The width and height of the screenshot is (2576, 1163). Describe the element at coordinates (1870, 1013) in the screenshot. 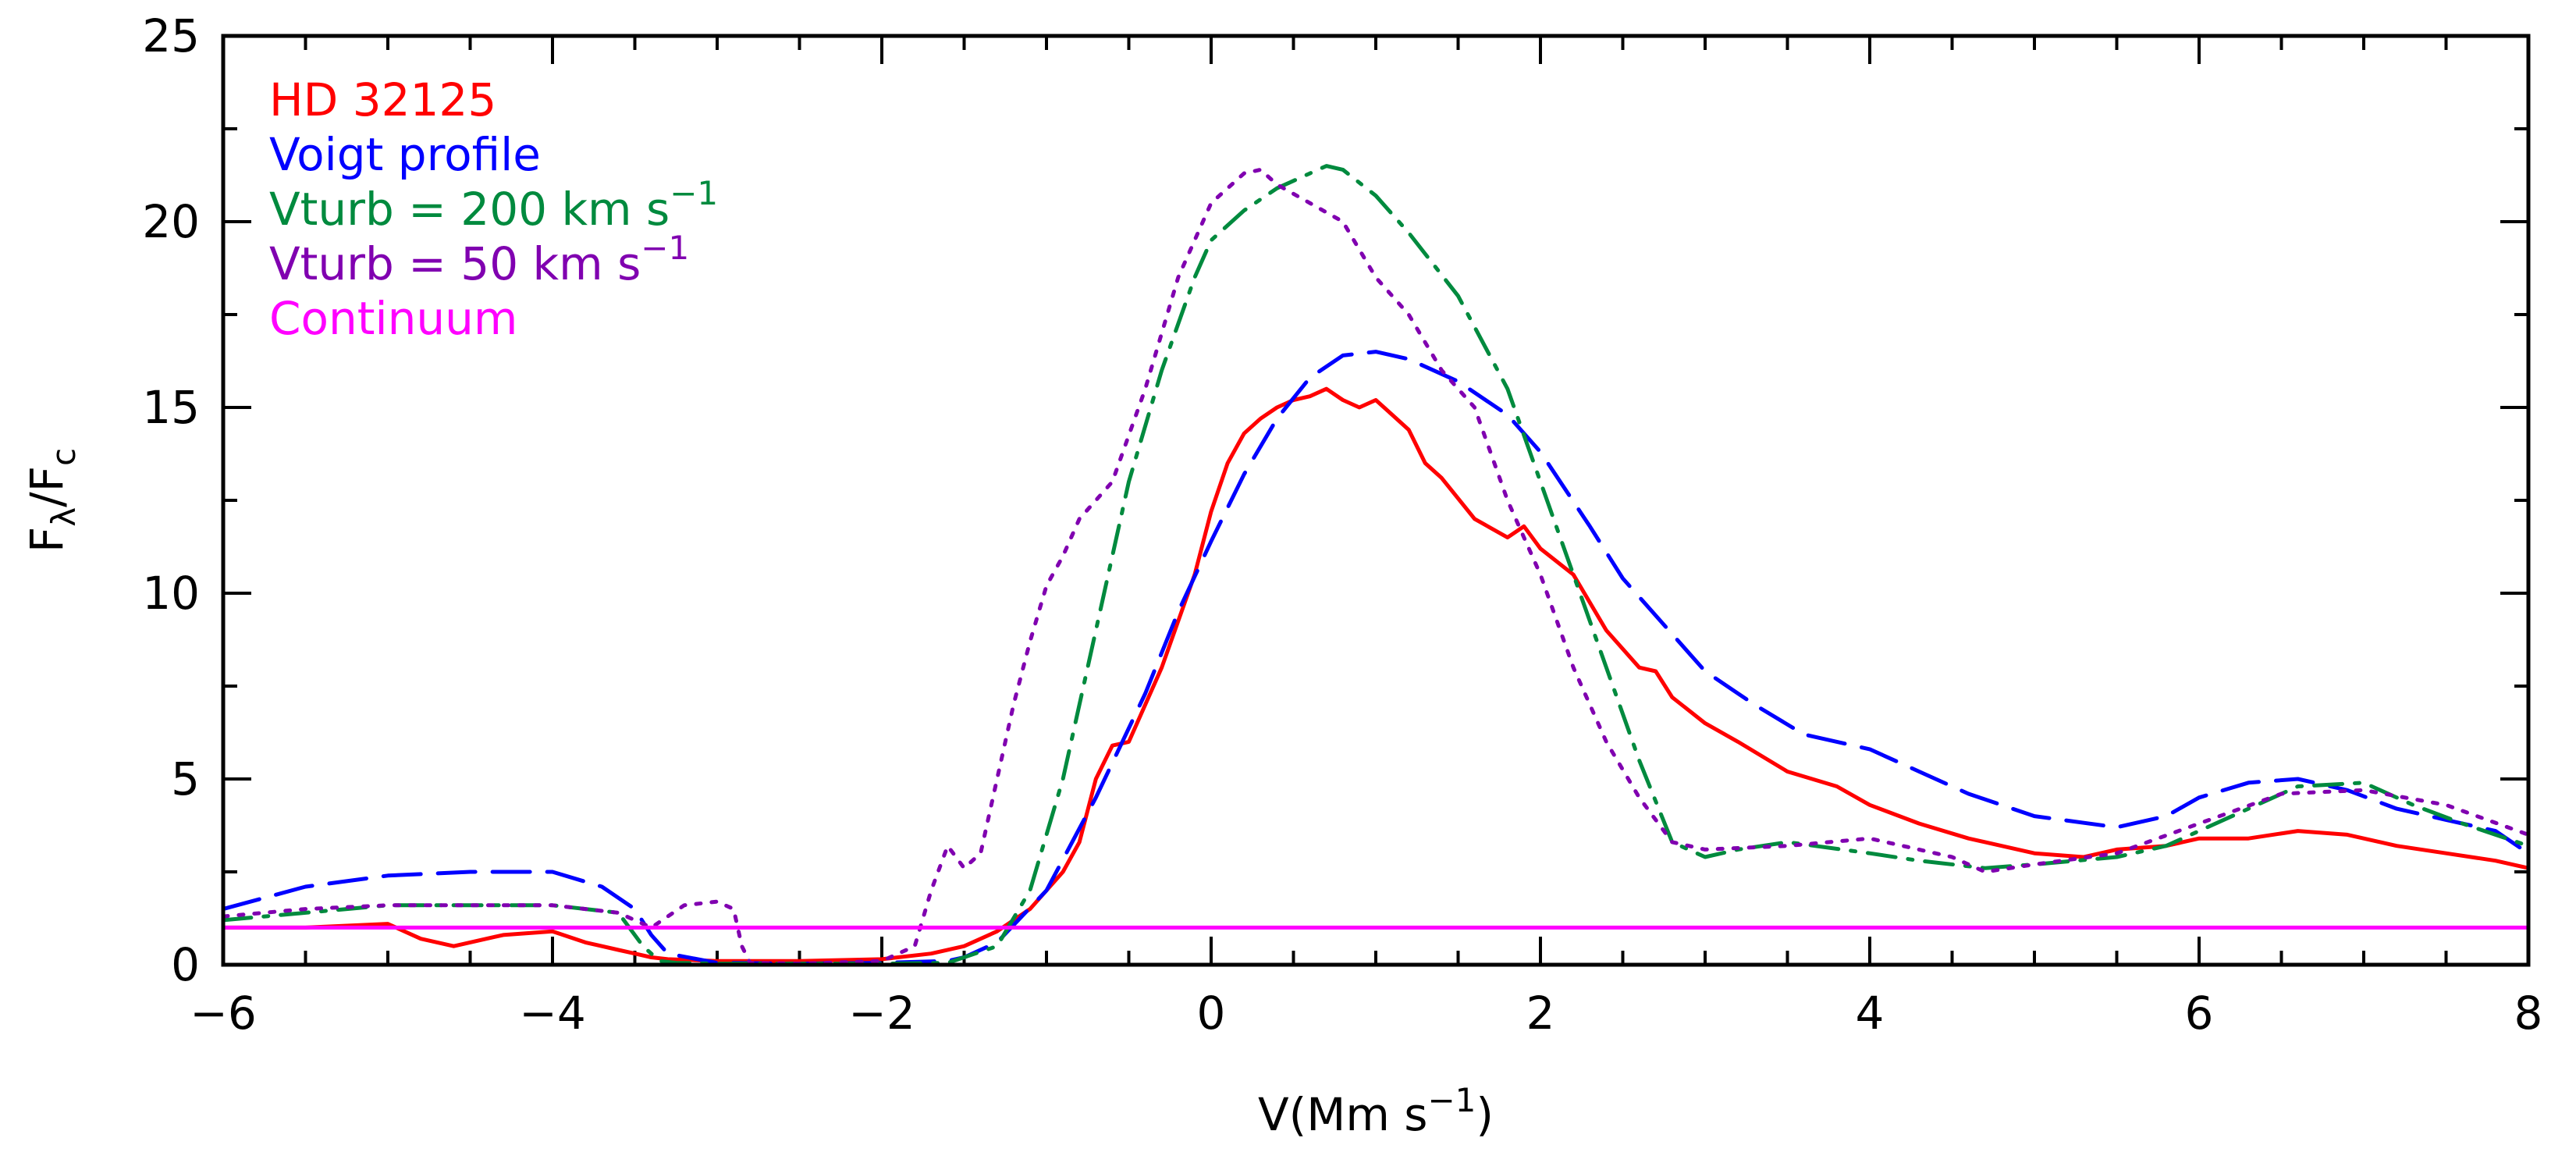

I see `x-tick-label: 4` at that location.